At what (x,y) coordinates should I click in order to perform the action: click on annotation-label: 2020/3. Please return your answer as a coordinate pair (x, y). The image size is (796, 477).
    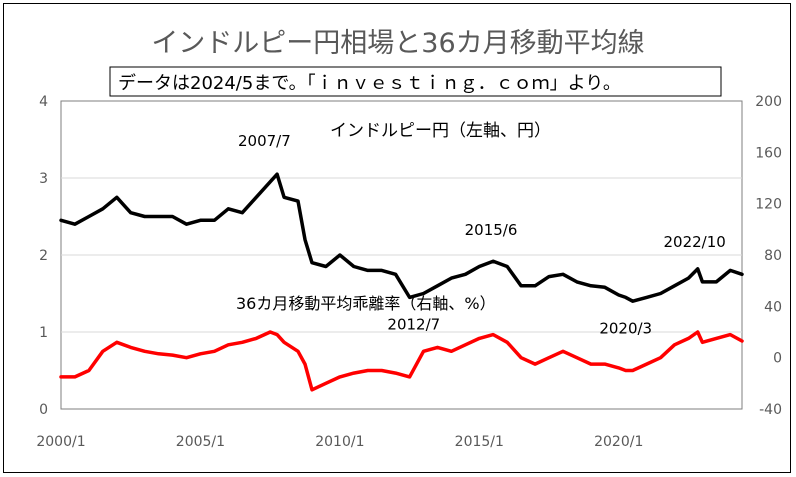
    Looking at the image, I should click on (625, 329).